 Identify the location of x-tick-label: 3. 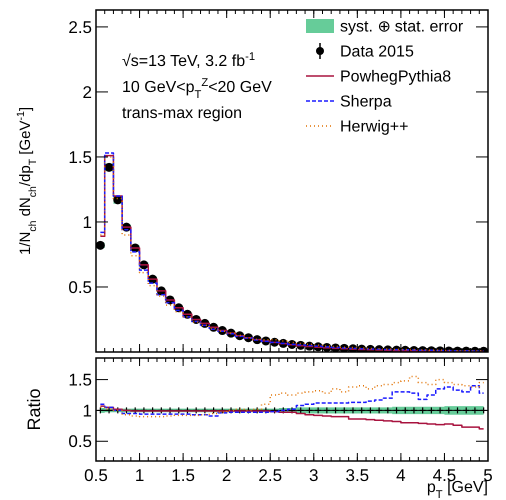
(314, 475).